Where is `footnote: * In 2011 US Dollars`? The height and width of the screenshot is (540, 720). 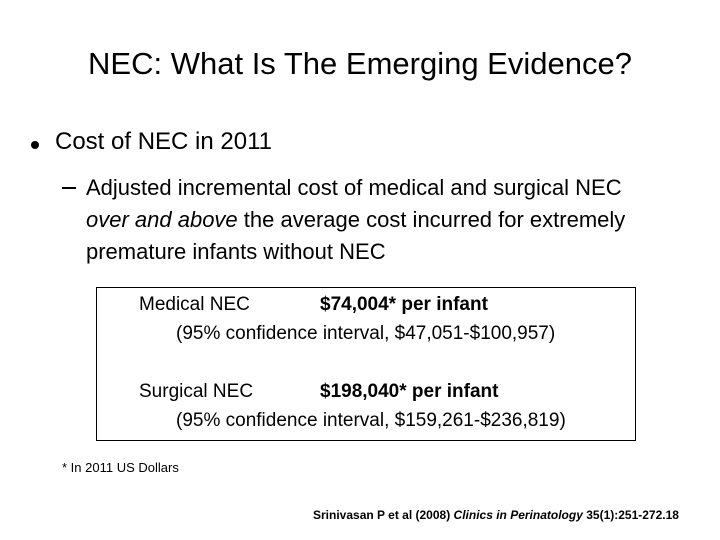 footnote: * In 2011 US Dollars is located at coordinates (120, 467).